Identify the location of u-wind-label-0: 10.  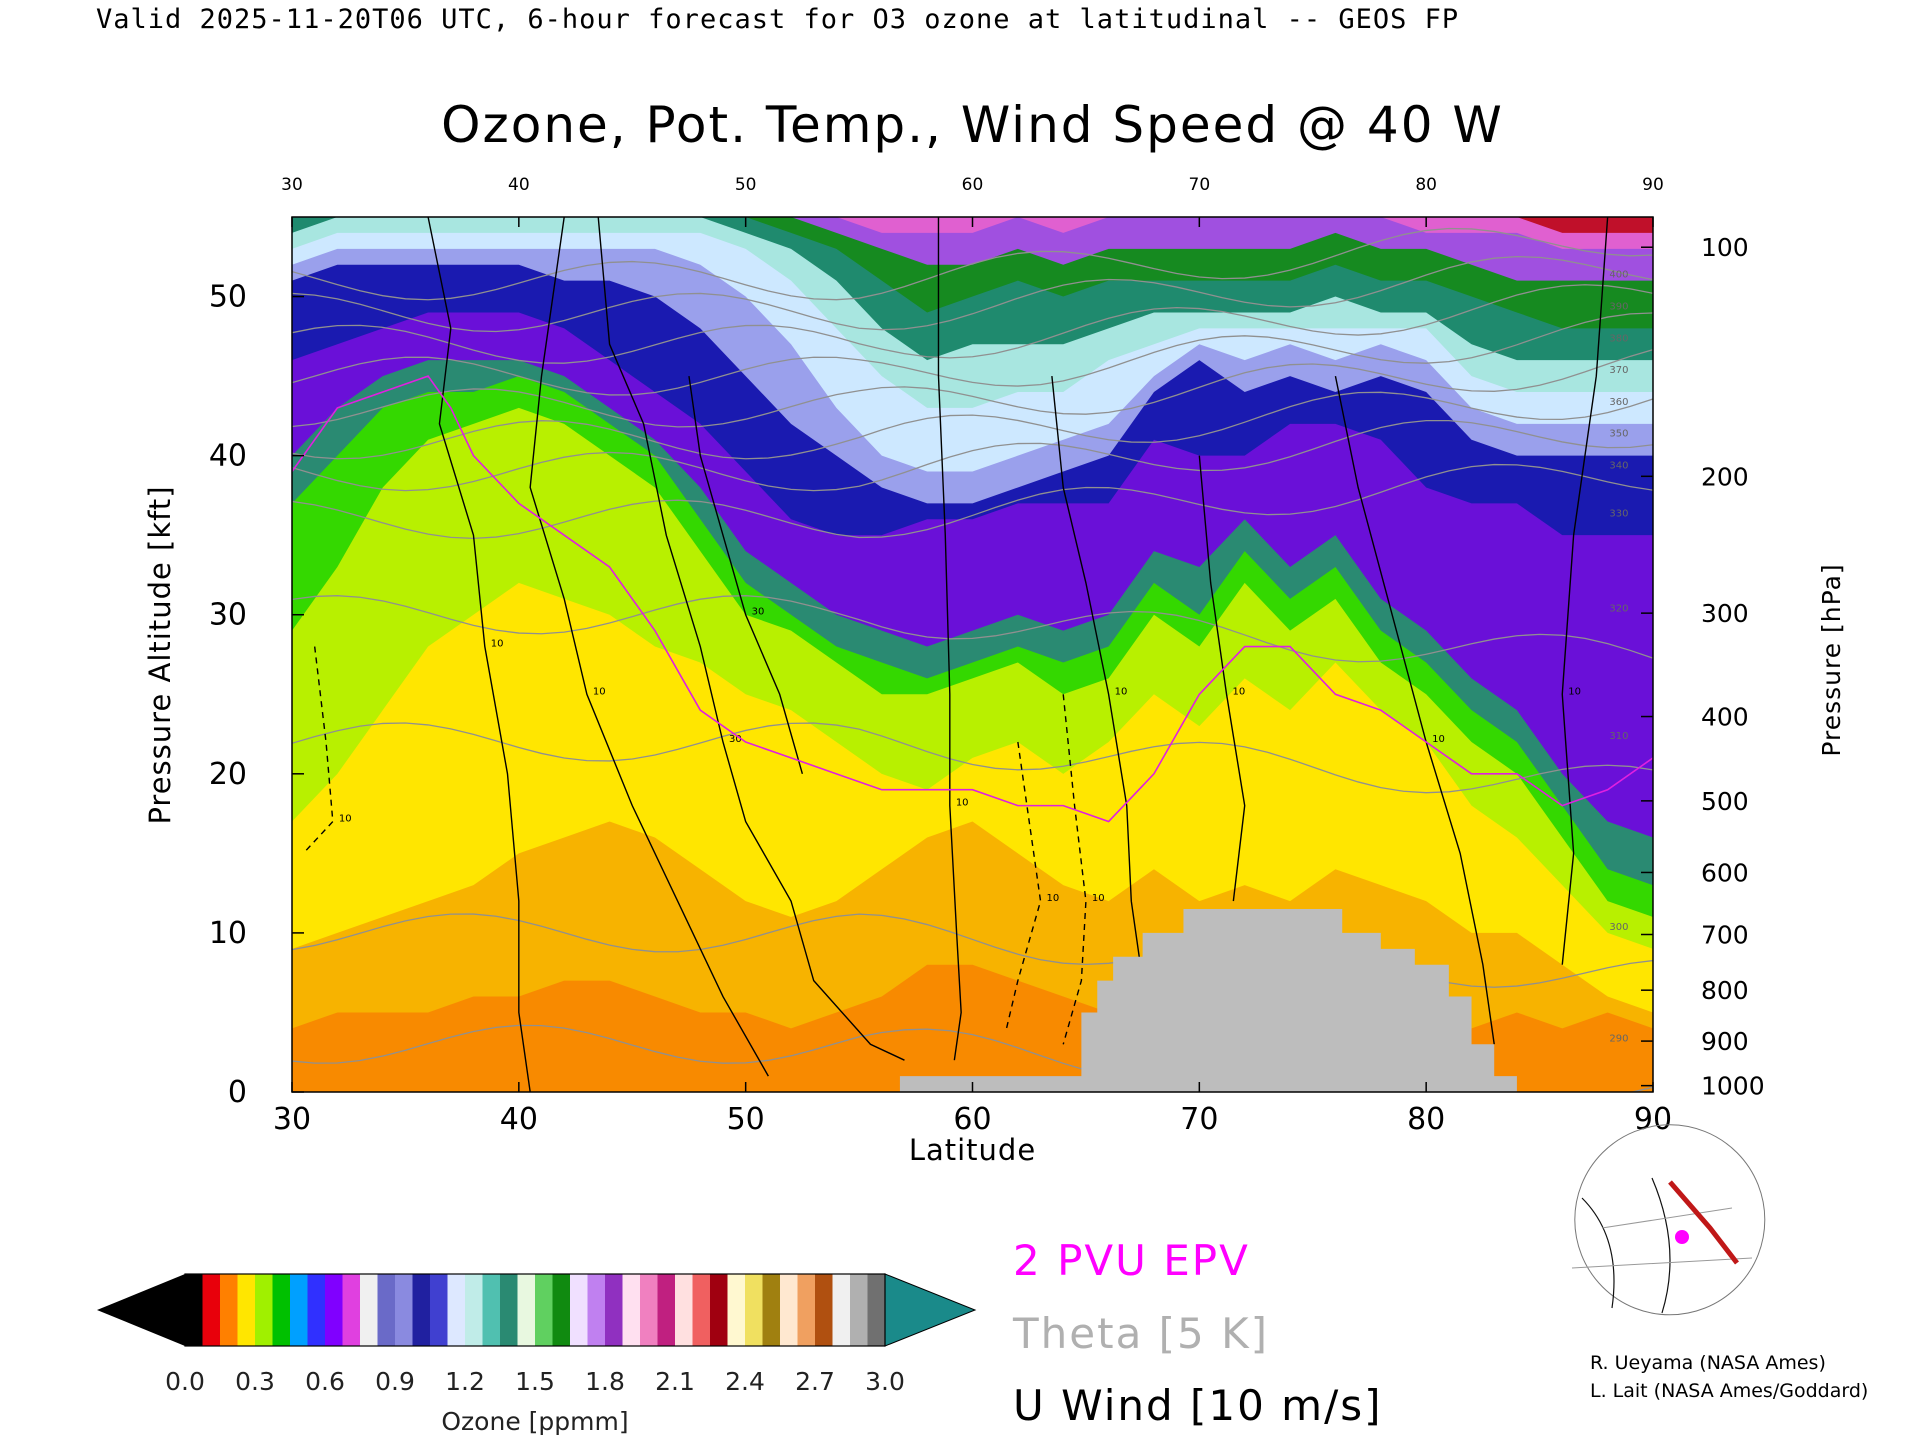
(497, 644).